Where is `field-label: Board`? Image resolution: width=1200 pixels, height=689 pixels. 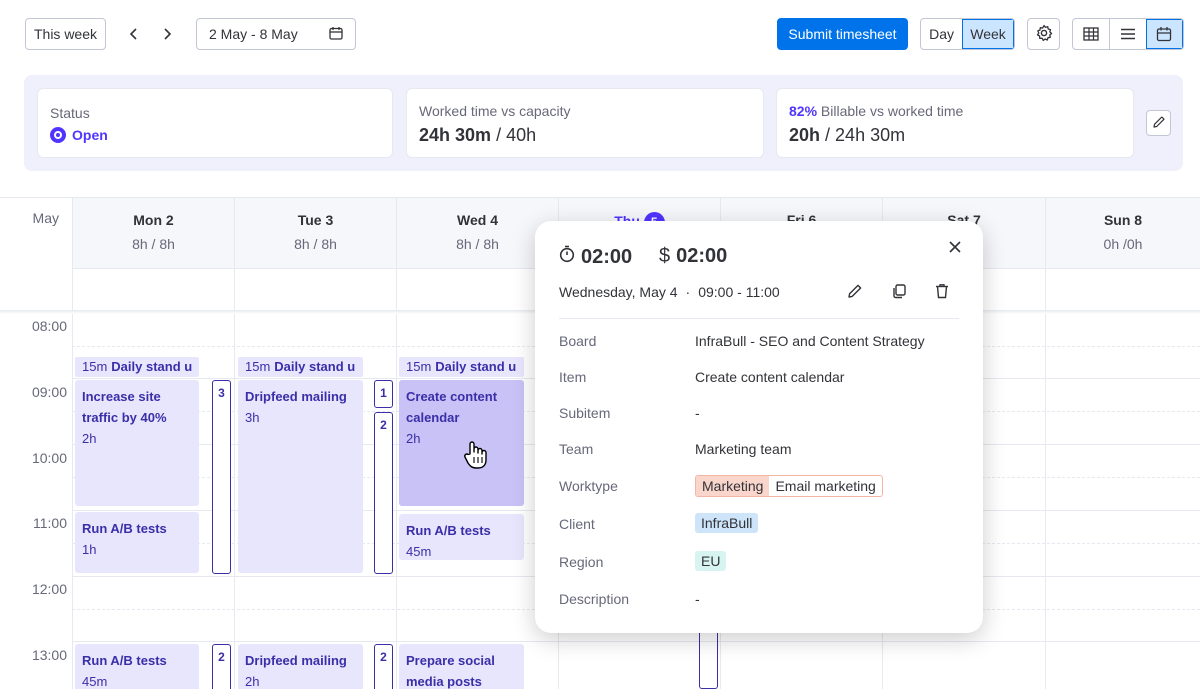 field-label: Board is located at coordinates (578, 341).